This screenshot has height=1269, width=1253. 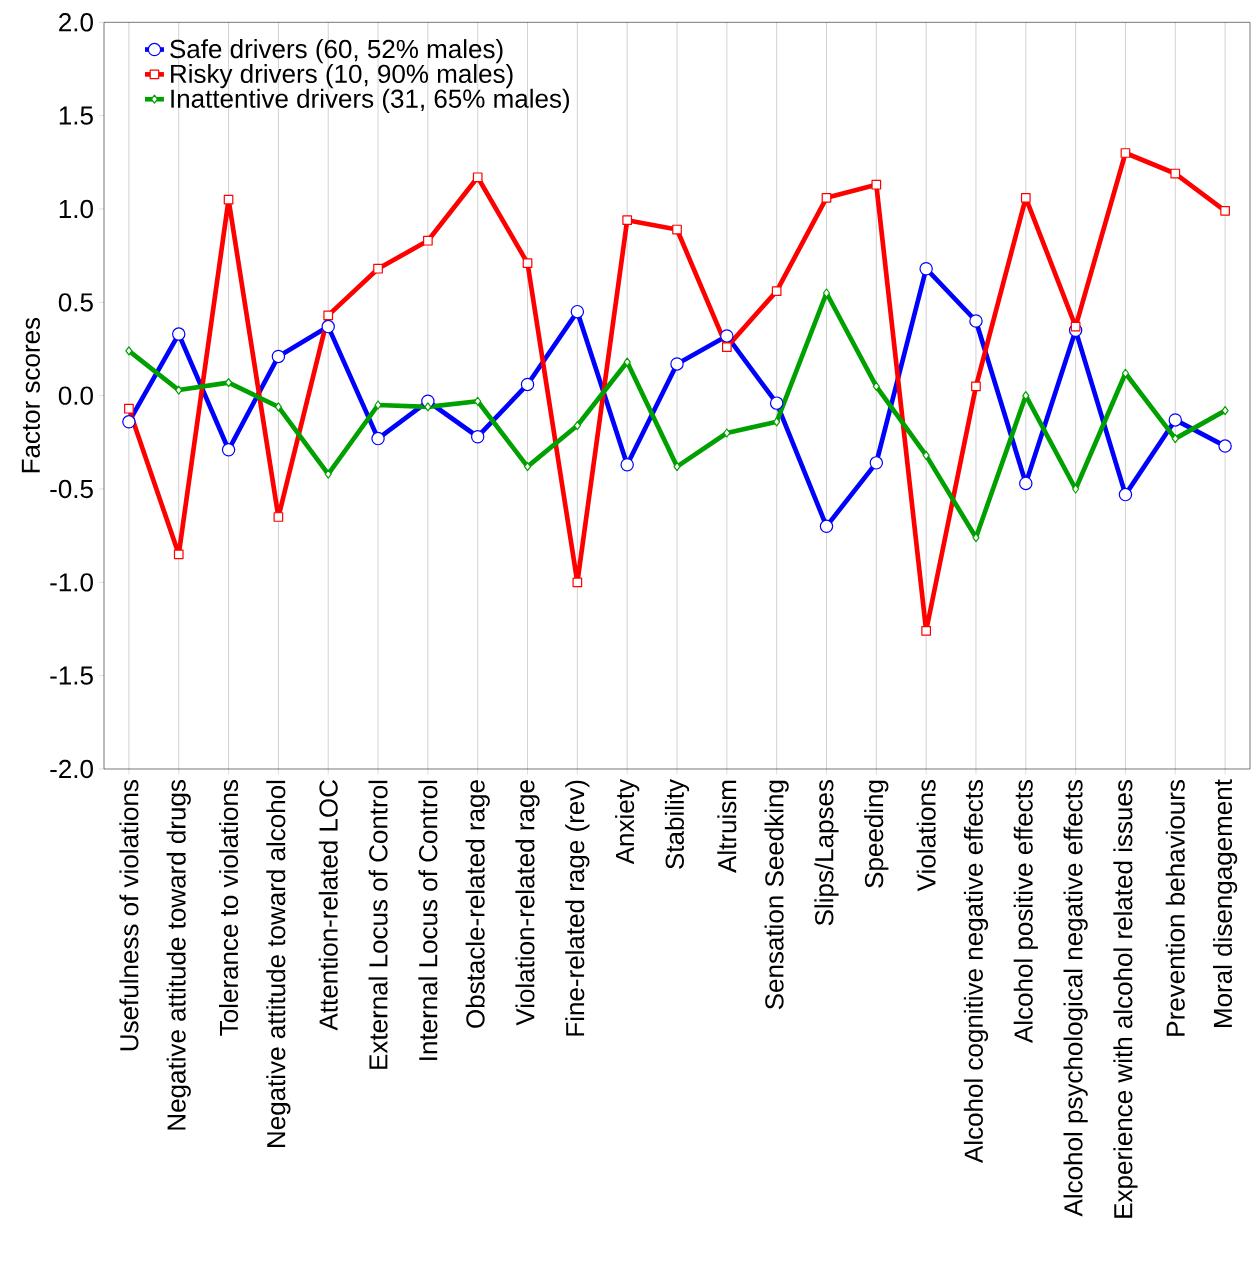 What do you see at coordinates (1125, 999) in the screenshot?
I see `x-tick-label: Experience with alcohol related issues` at bounding box center [1125, 999].